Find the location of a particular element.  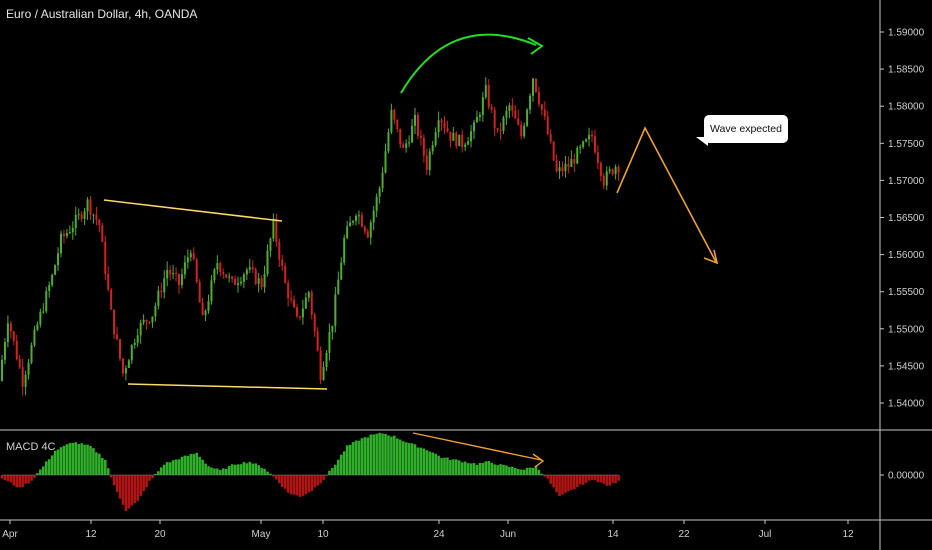

wave-expected-bubble: Wave expected is located at coordinates (746, 129).